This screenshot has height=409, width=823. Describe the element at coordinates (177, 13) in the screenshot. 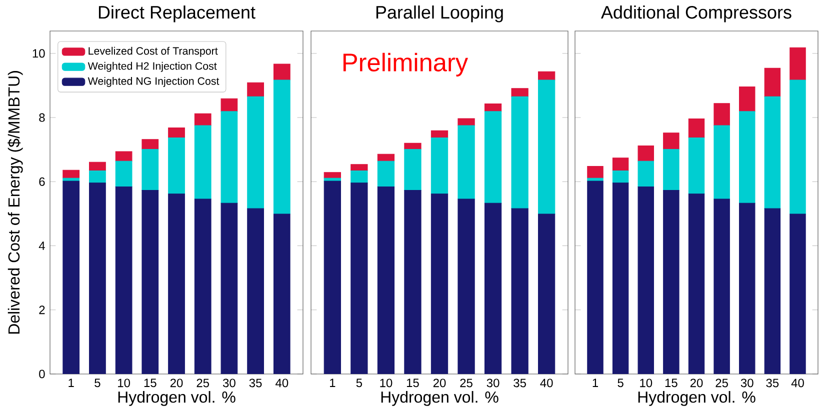

I see `chart-title: Direct Replacement` at that location.